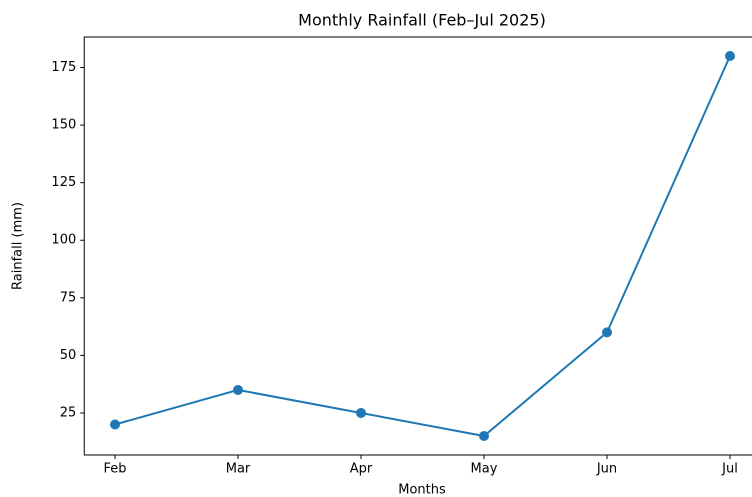 The image size is (752, 497). I want to click on x-tick-label: May, so click(484, 469).